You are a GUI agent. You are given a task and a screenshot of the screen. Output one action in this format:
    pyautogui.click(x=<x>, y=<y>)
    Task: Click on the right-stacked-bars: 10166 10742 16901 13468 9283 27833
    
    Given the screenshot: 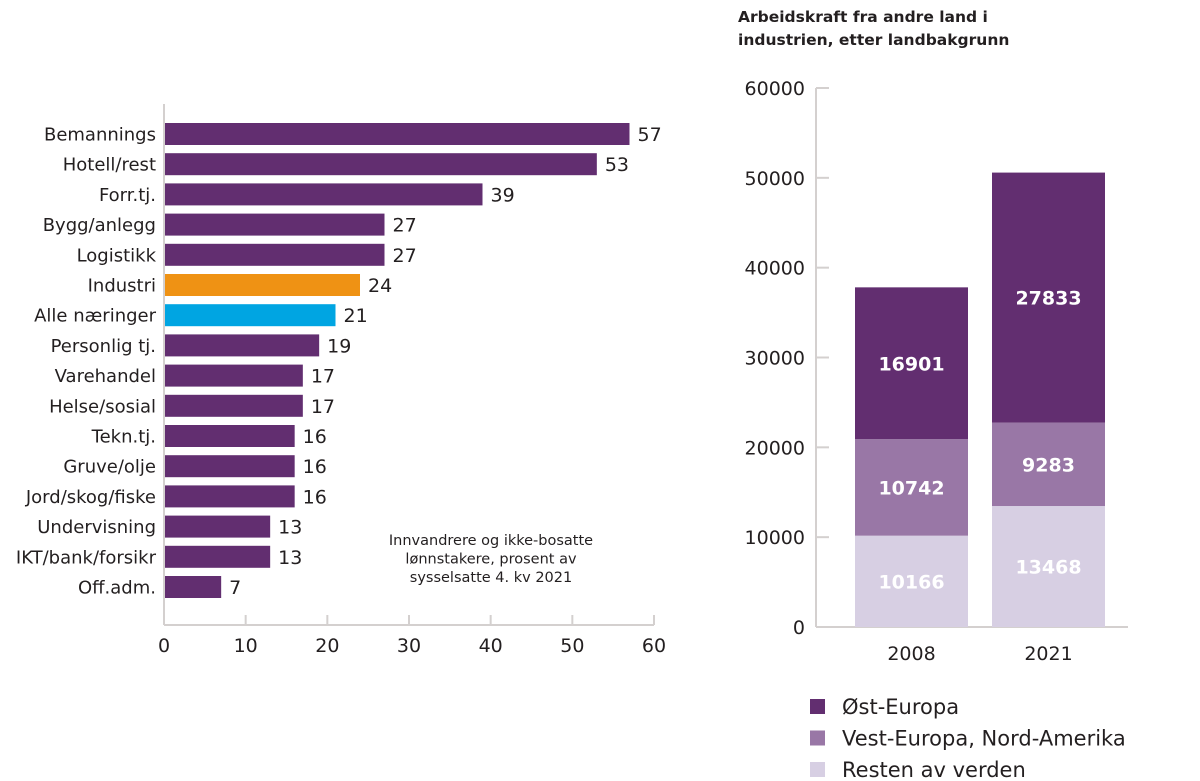 What is the action you would take?
    pyautogui.click(x=980, y=399)
    